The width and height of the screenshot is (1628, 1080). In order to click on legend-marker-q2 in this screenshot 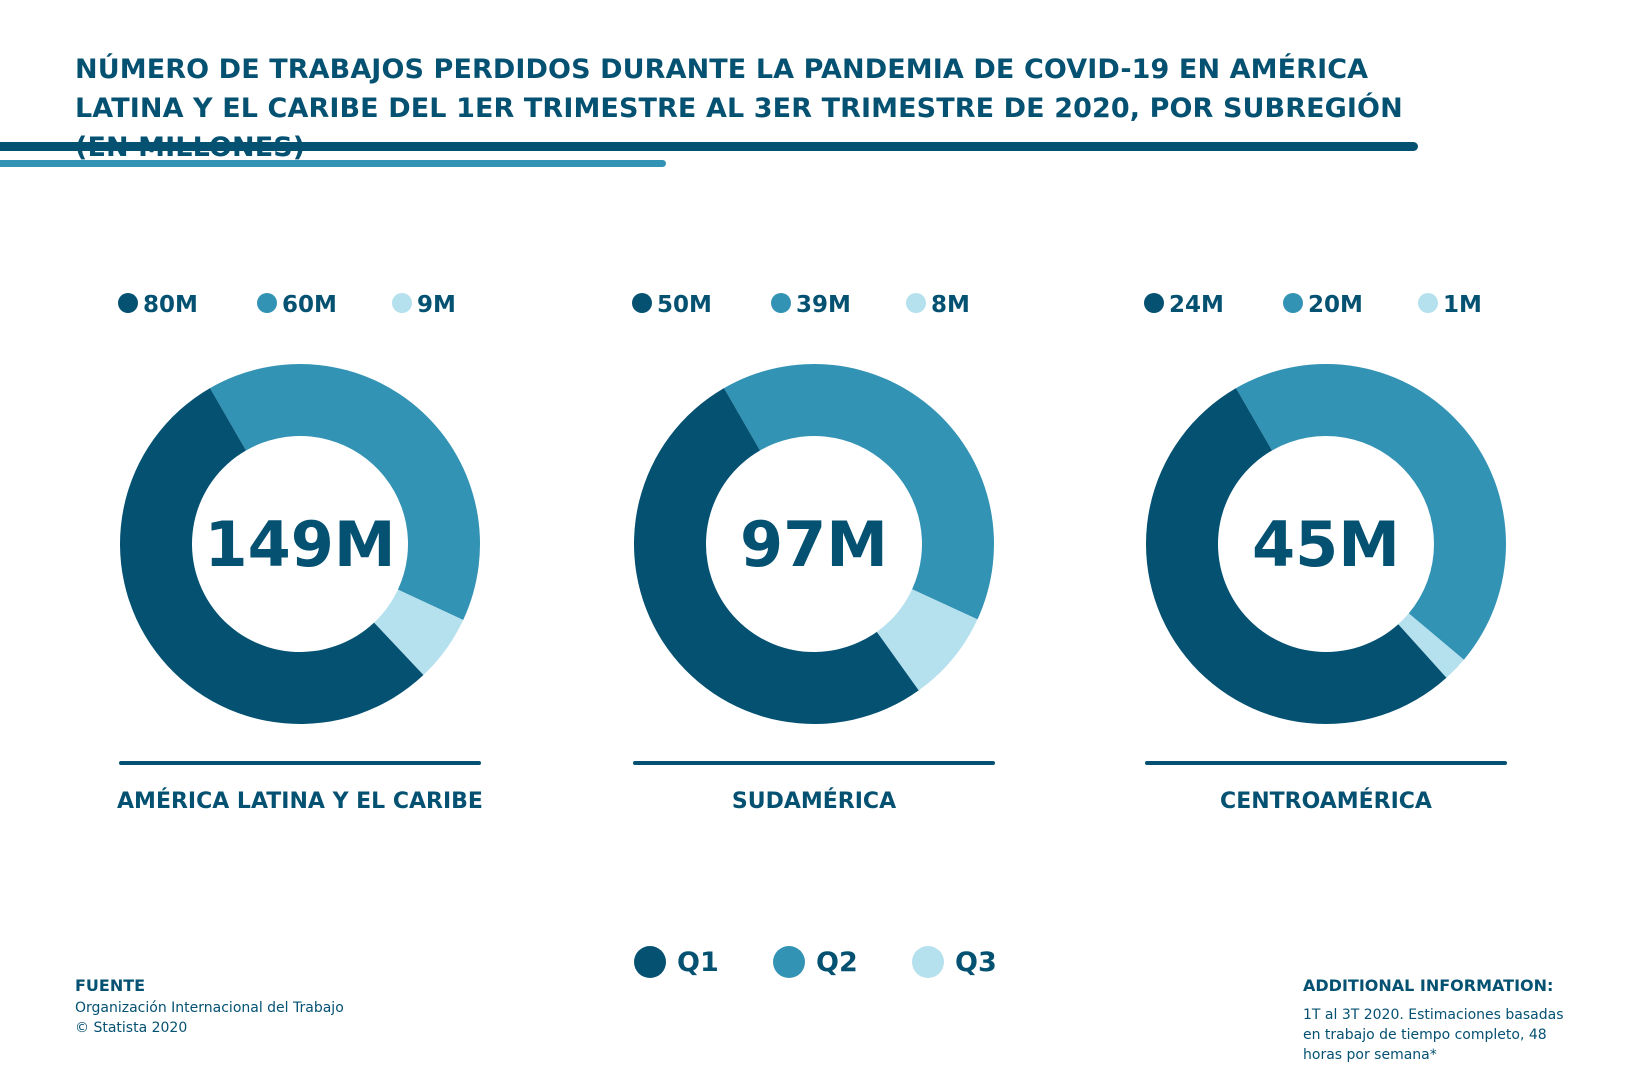, I will do `click(789, 962)`.